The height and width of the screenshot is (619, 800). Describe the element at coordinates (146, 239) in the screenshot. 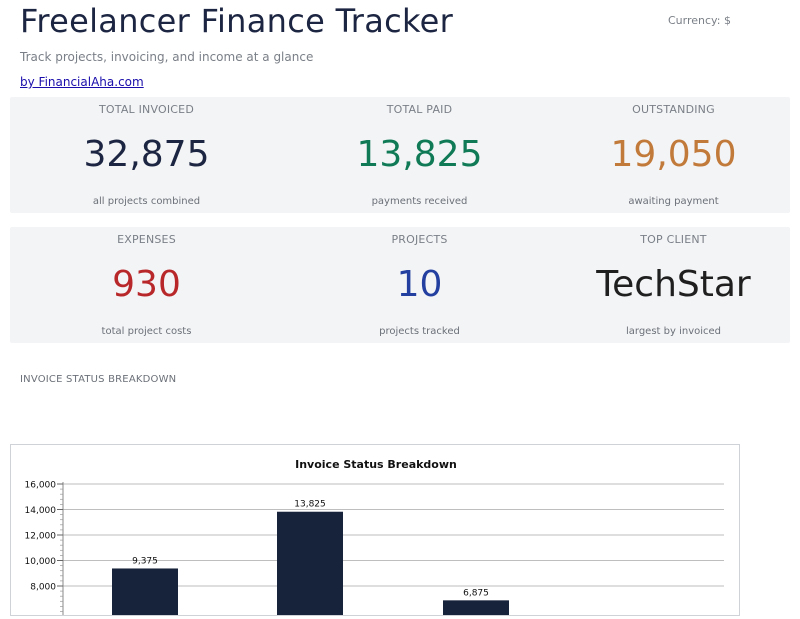

I see `metric-label: EXPENSES` at that location.